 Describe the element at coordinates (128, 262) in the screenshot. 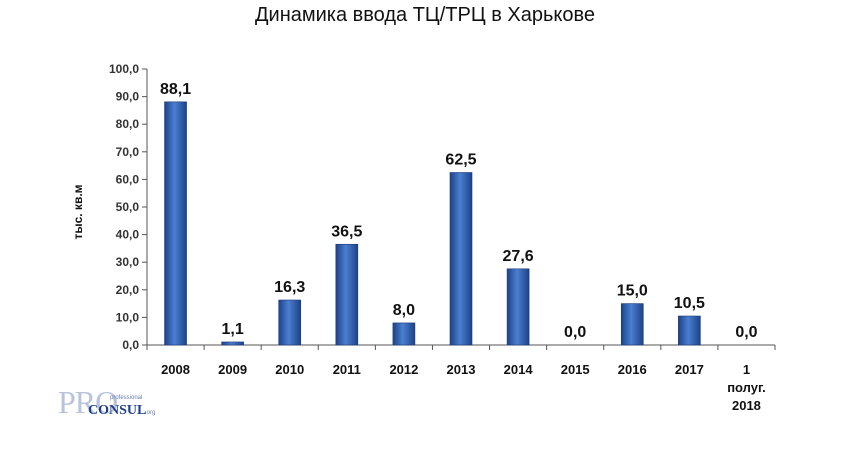

I see `y-tick-label: 30,0` at that location.